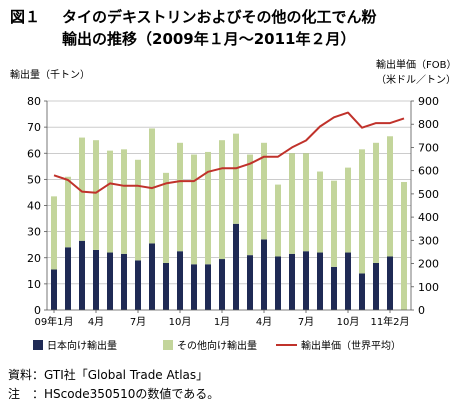  I want to click on y-tick-label-right: 300, so click(428, 240).